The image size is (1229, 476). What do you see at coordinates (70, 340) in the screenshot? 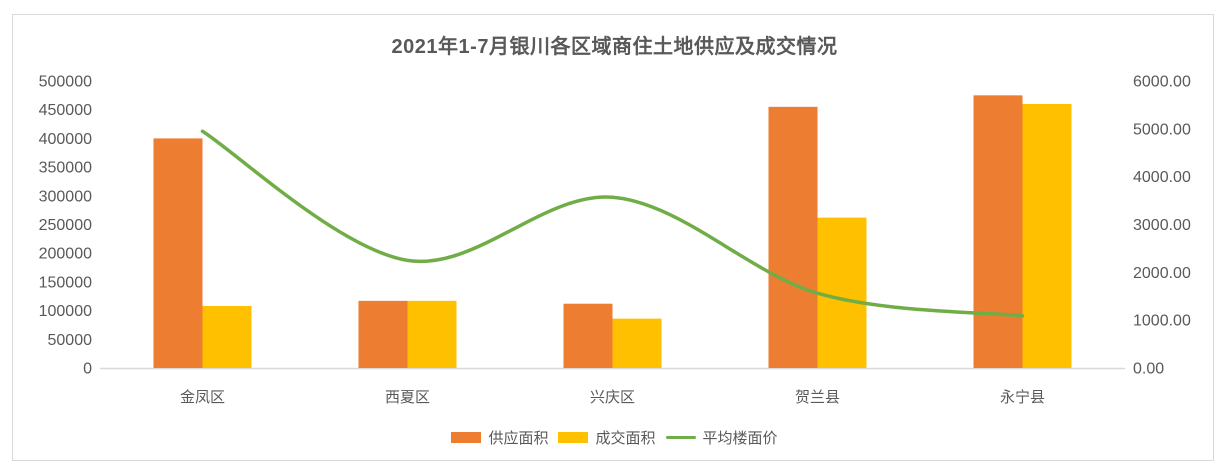
I see `y-axis-tick-left: 50000` at bounding box center [70, 340].